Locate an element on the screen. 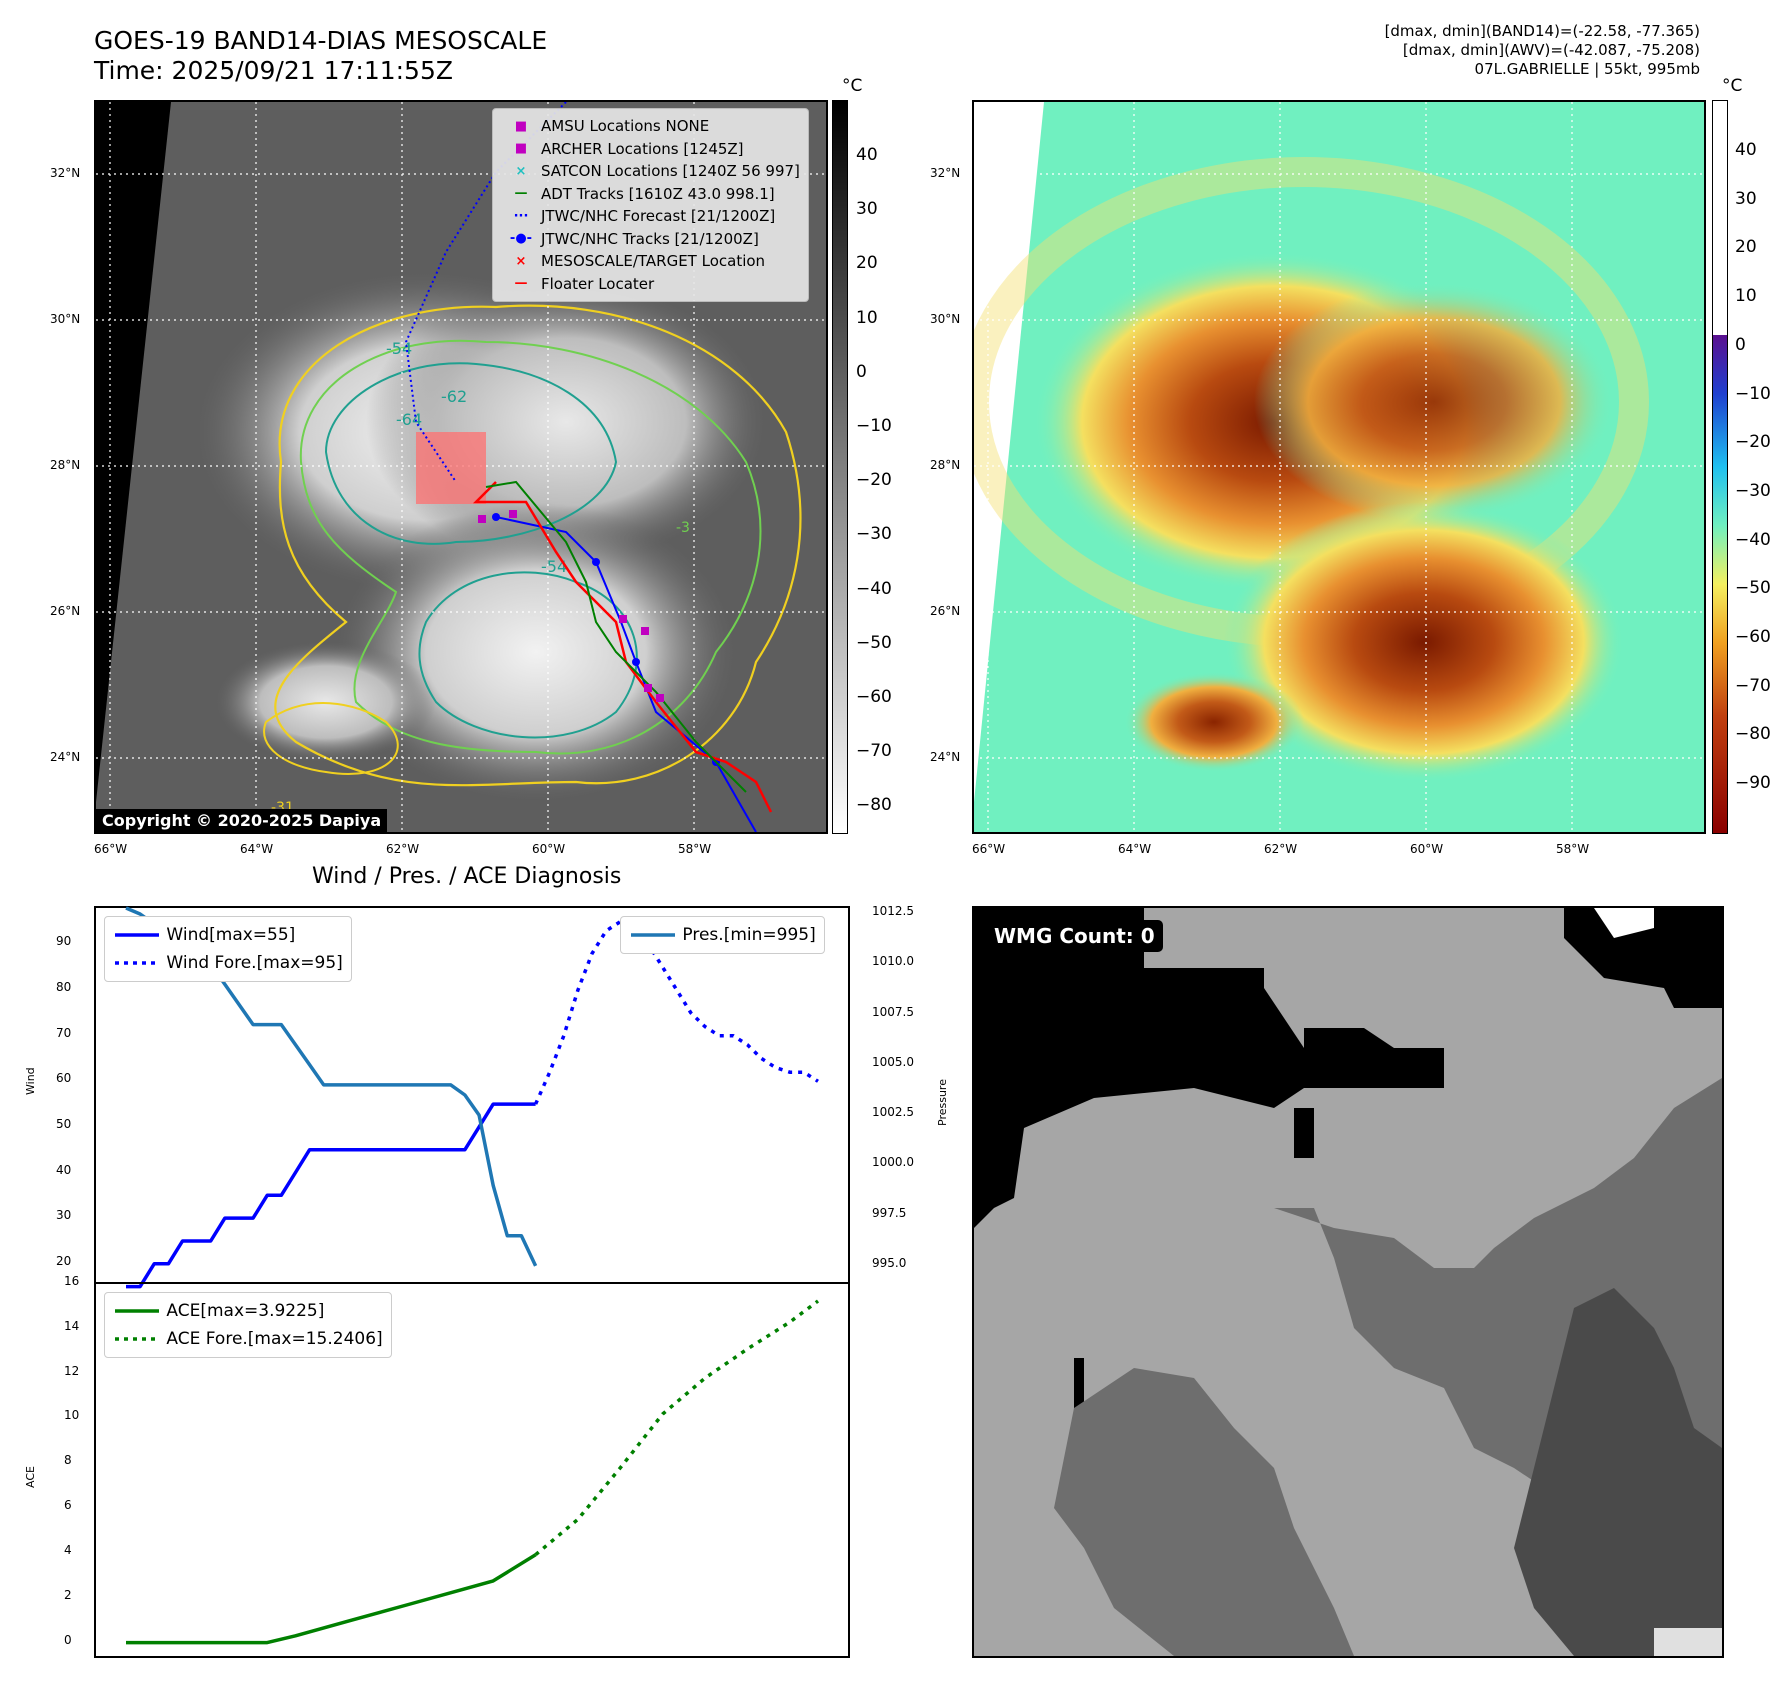  line-marker-icon: -●- is located at coordinates (521, 239).